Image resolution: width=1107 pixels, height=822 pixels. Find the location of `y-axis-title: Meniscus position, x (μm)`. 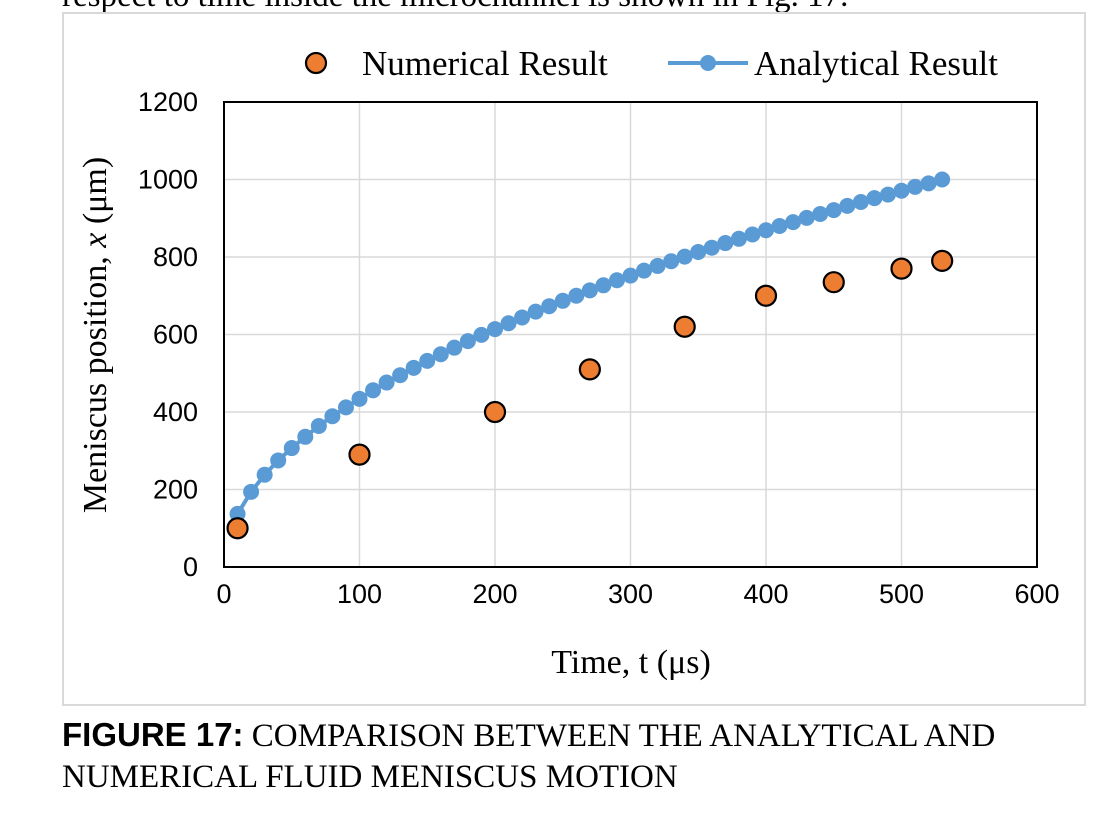

y-axis-title: Meniscus position, x (μm) is located at coordinates (95, 335).